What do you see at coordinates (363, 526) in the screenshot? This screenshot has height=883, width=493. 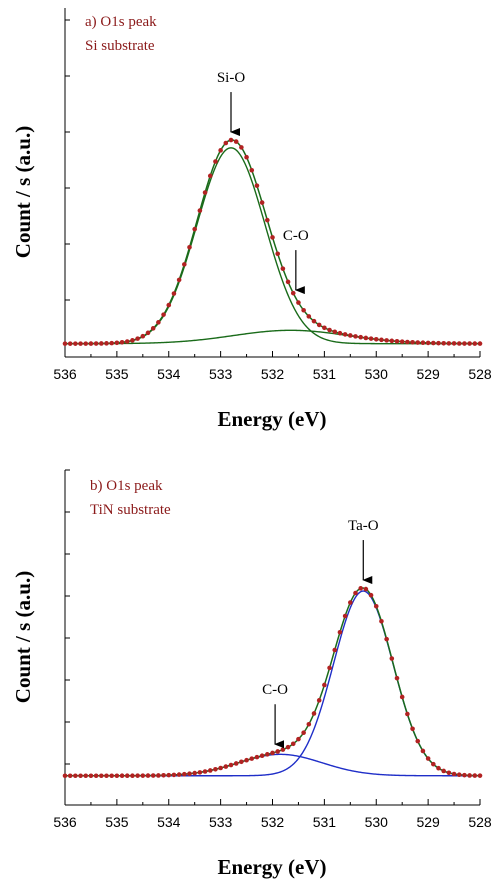 I see `annotation-ta-o: Ta-O` at bounding box center [363, 526].